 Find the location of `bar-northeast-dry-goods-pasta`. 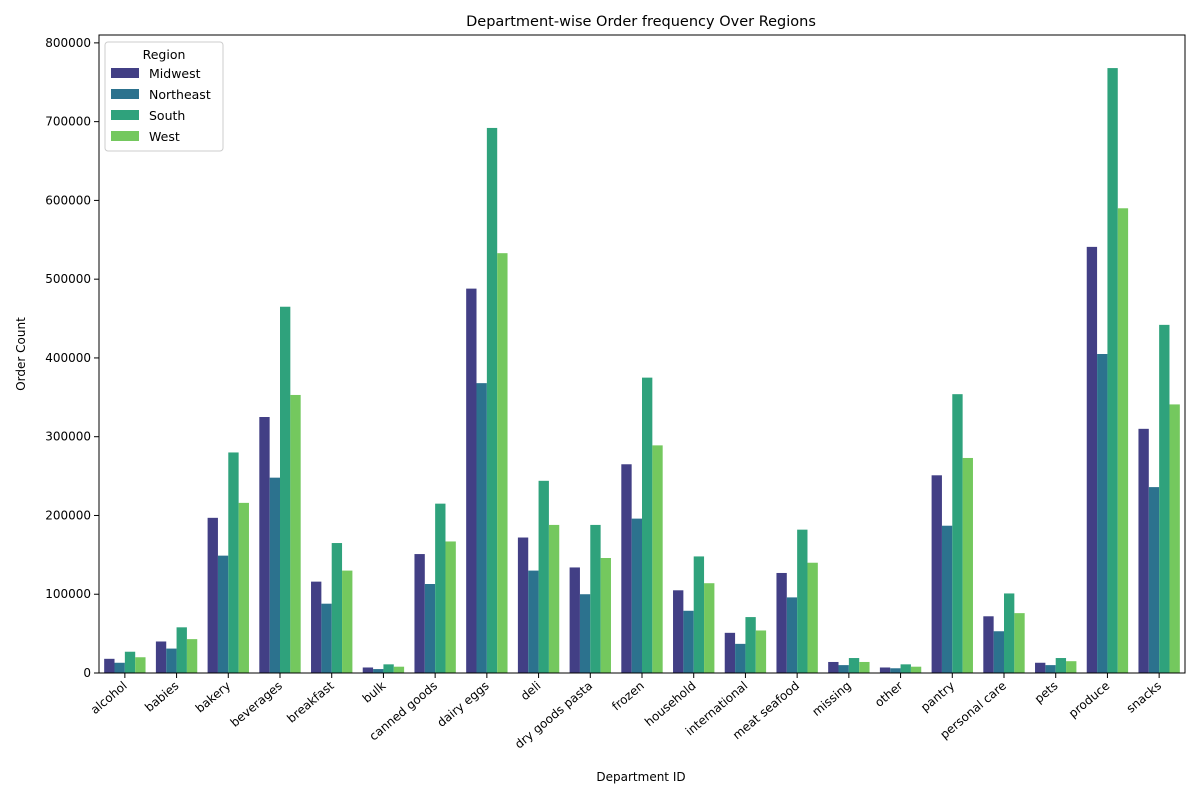

bar-northeast-dry-goods-pasta is located at coordinates (585, 633).